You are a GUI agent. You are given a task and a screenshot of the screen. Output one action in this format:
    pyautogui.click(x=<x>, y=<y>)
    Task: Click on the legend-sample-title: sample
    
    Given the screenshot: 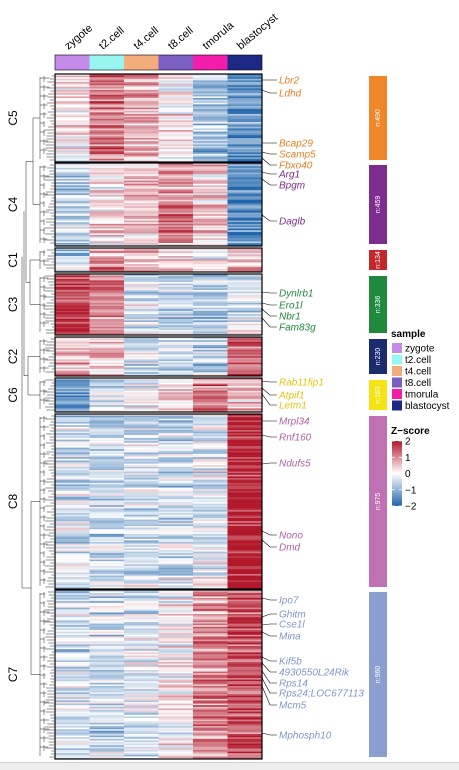 What is the action you would take?
    pyautogui.click(x=408, y=334)
    